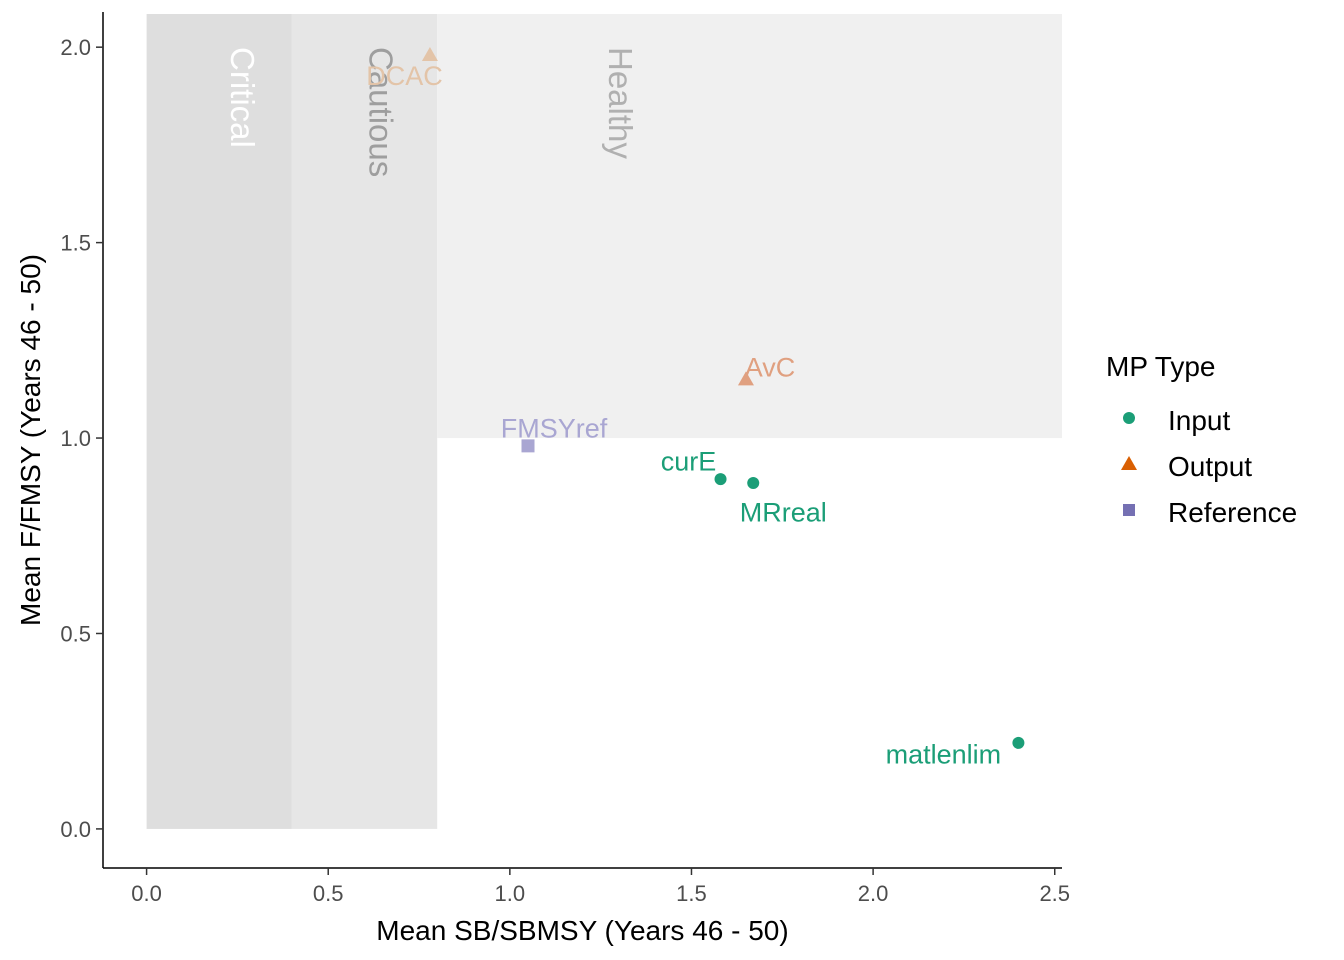 The height and width of the screenshot is (960, 1344). I want to click on point-cure, so click(720, 479).